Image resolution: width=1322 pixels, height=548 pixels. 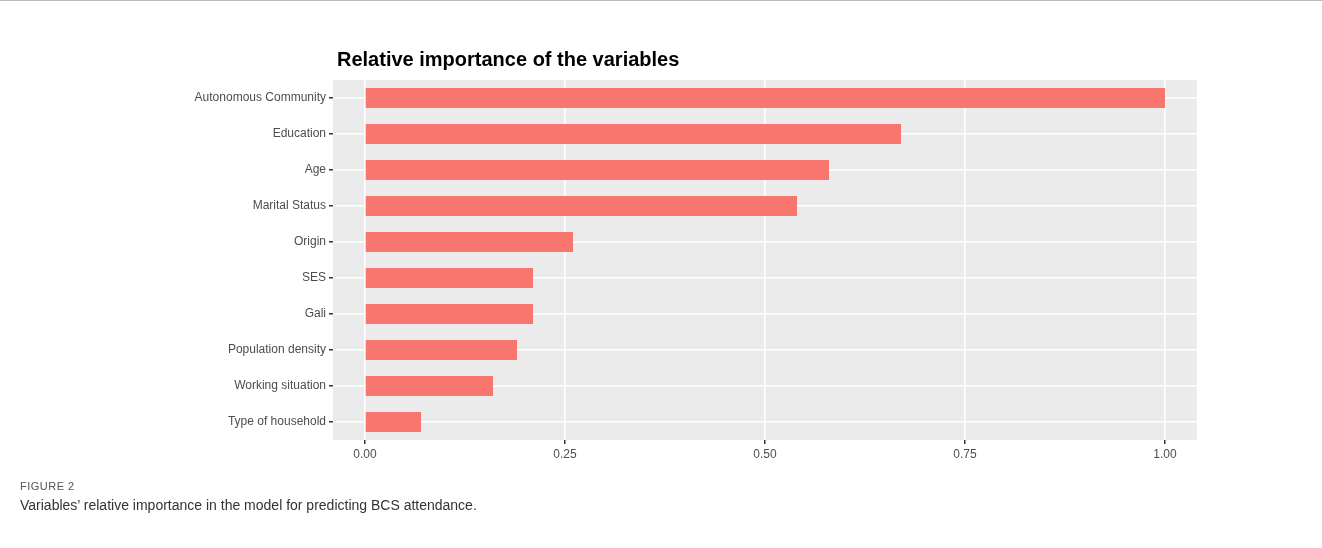 I want to click on x-tick-label: 0.00, so click(x=365, y=453).